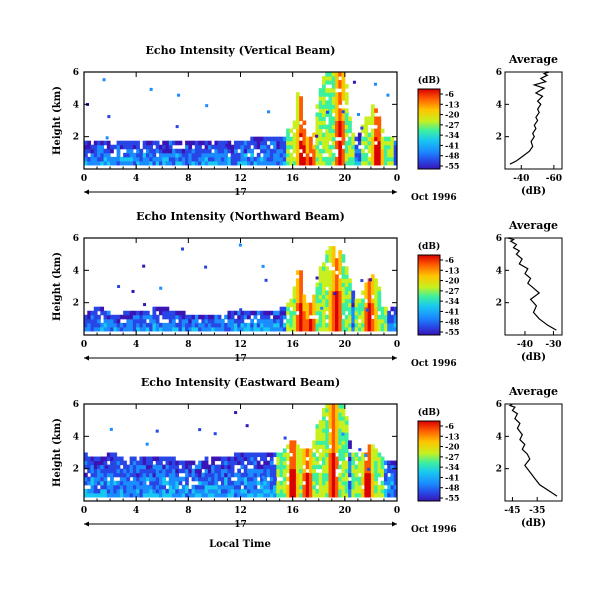 The image size is (614, 598). Describe the element at coordinates (240, 525) in the screenshot. I see `day-label: 17` at that location.